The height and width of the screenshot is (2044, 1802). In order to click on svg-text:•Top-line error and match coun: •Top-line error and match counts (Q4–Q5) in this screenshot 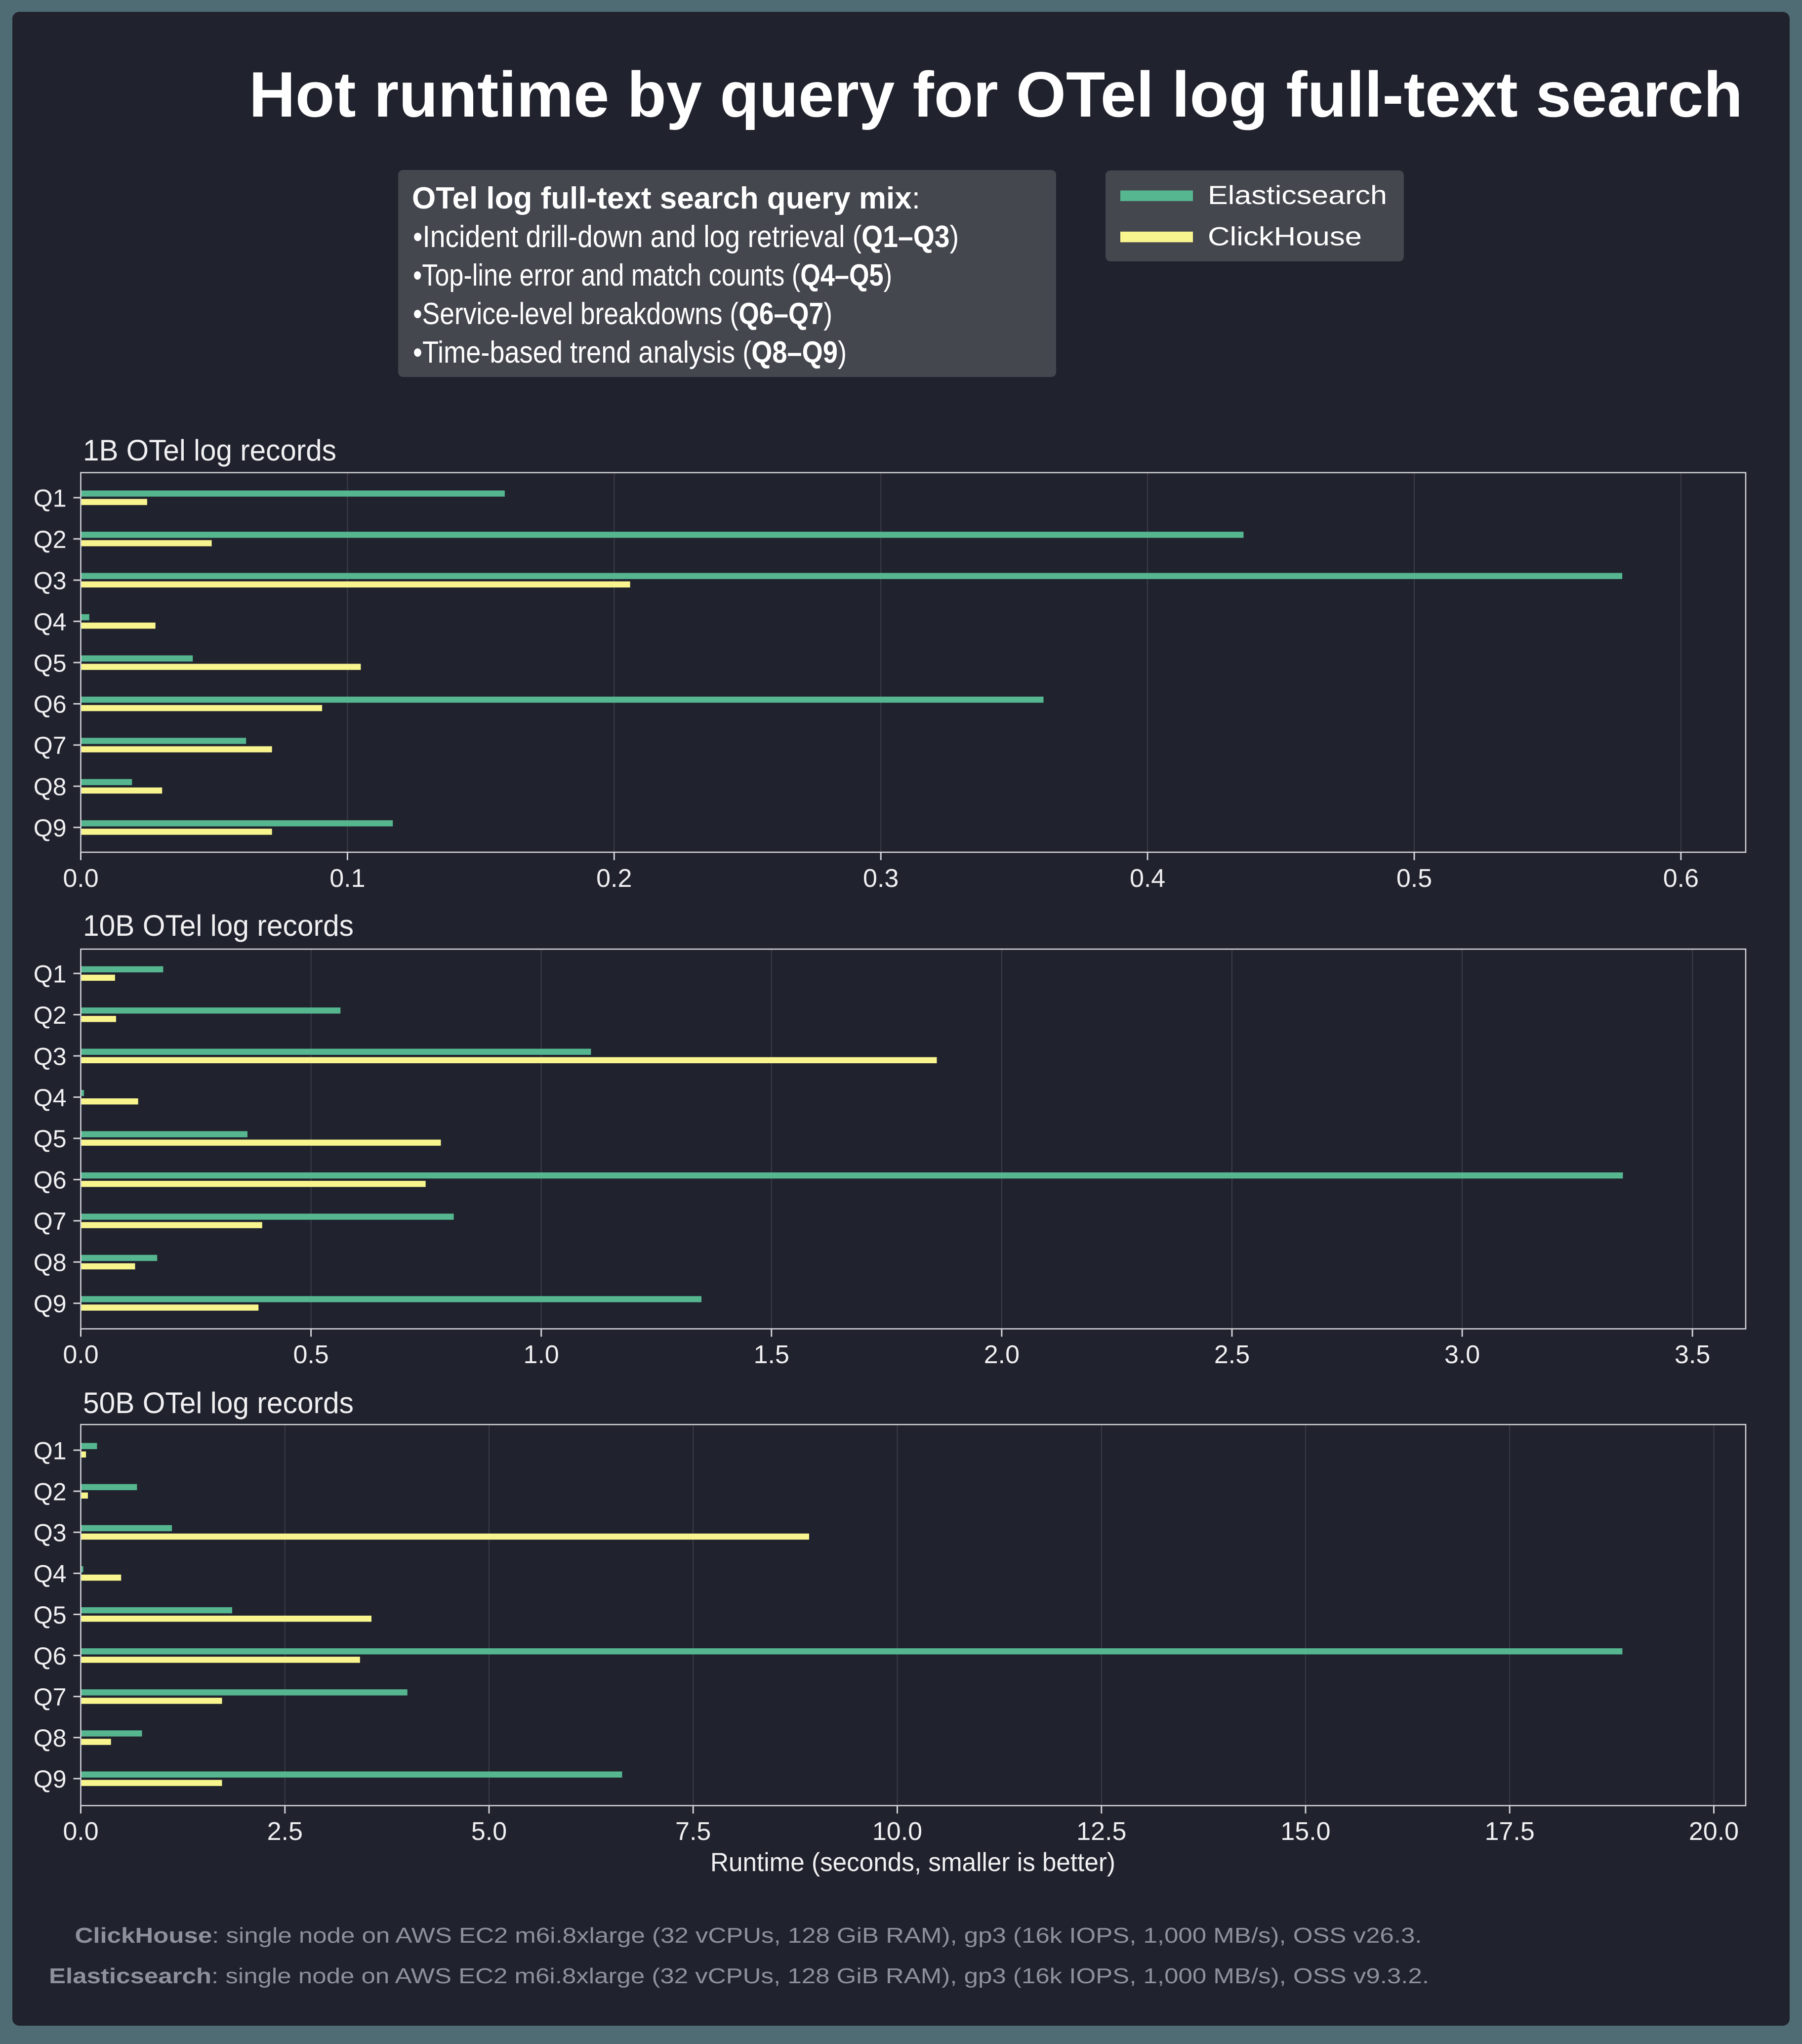, I will do `click(652, 275)`.